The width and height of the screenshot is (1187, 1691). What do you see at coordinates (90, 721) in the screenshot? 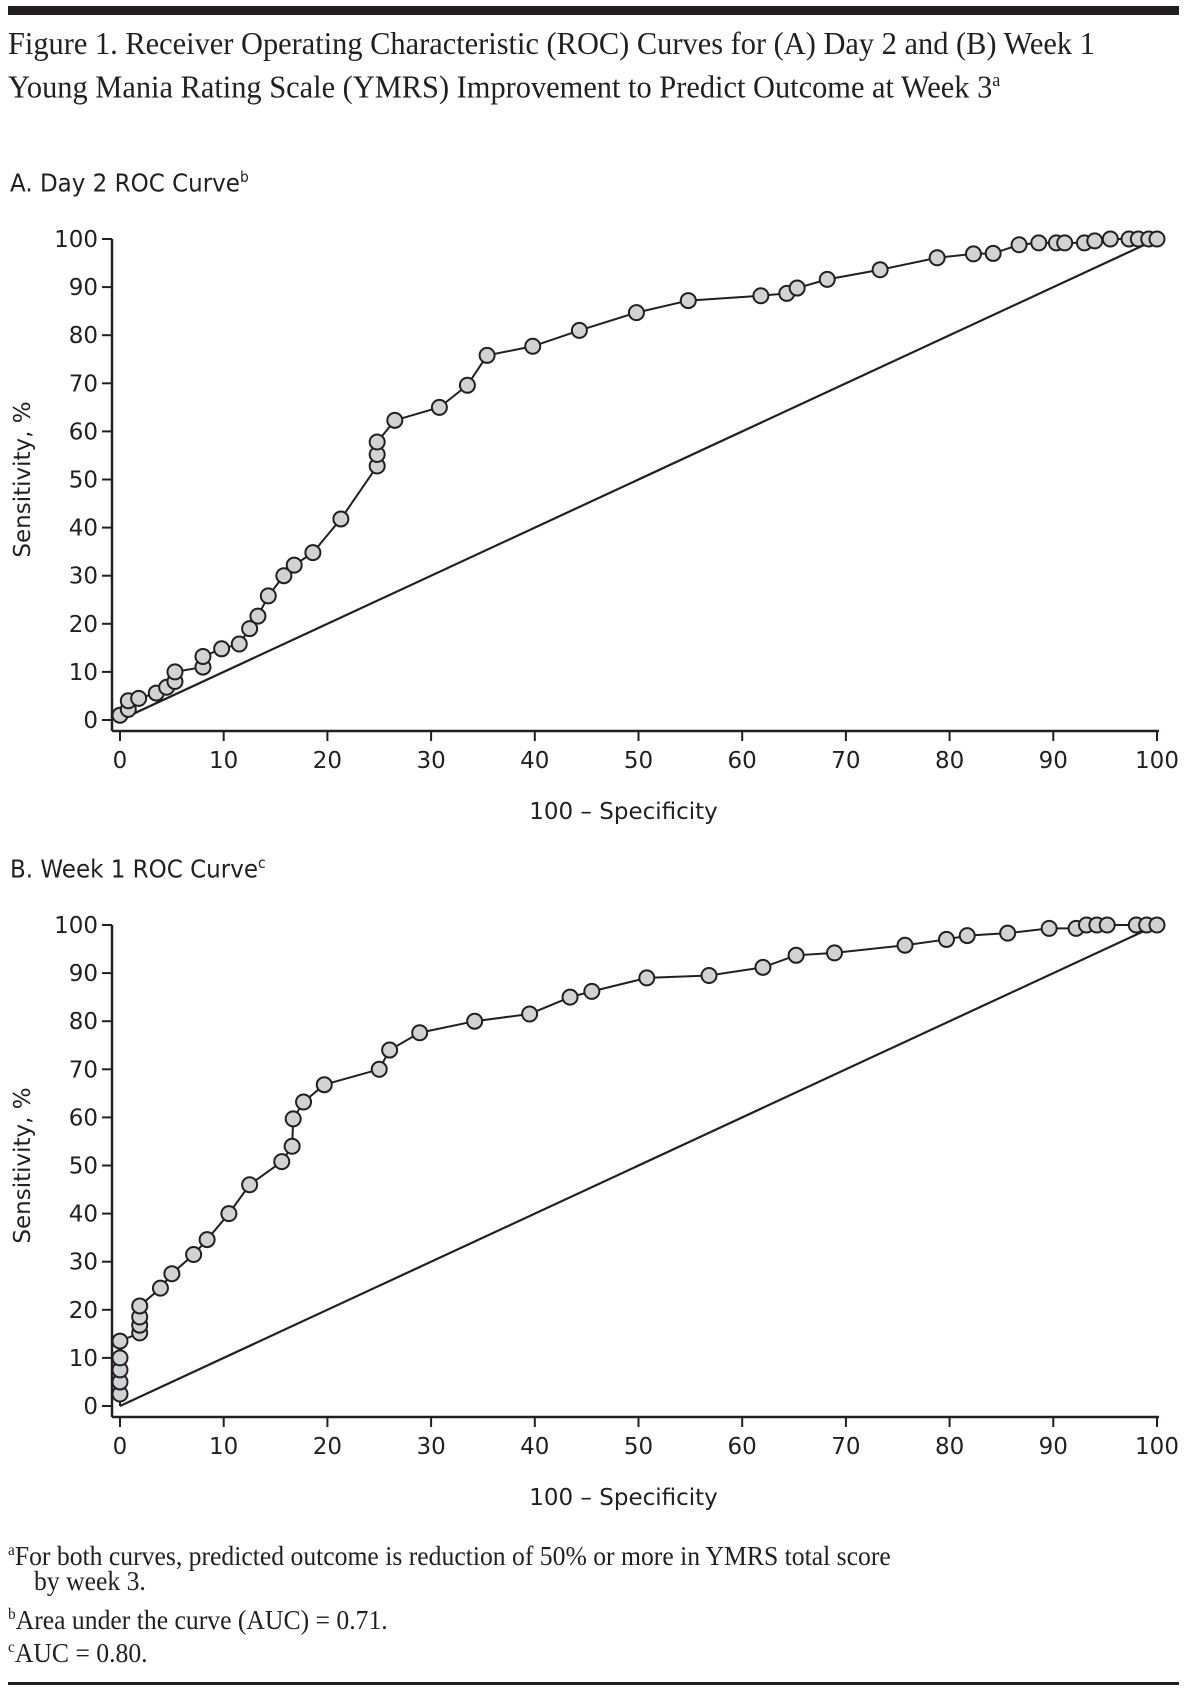
I see `chart-a-y-tick-label: 0` at bounding box center [90, 721].